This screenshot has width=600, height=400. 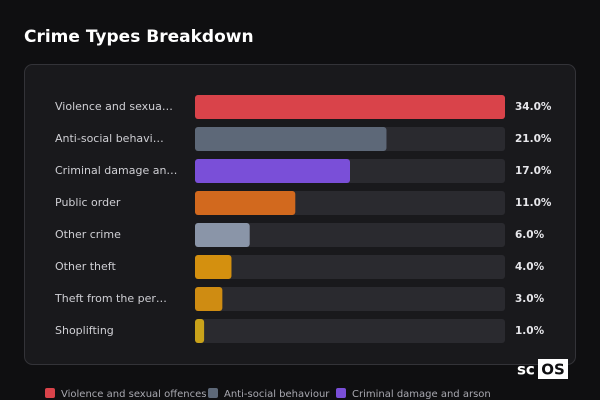 I want to click on value-label: 11.0%, so click(x=533, y=203).